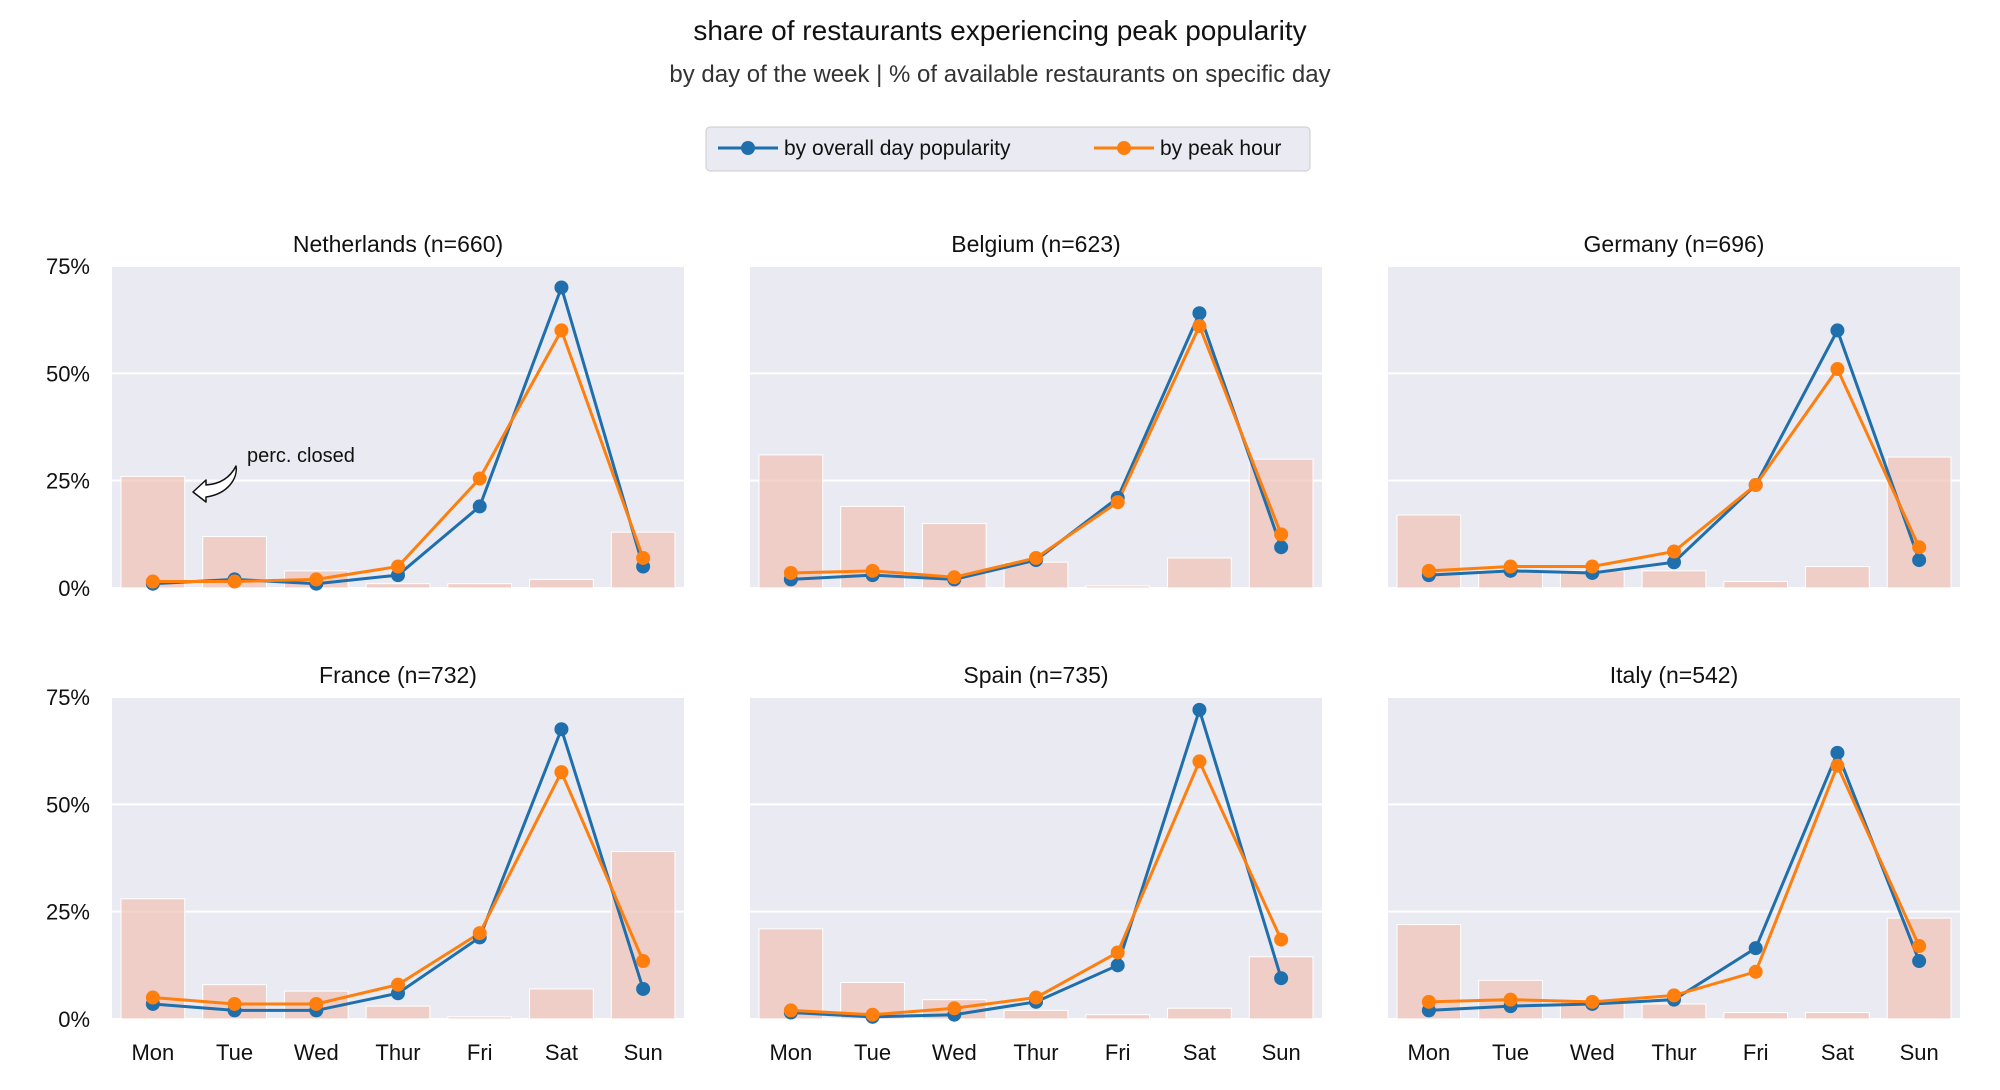 The width and height of the screenshot is (2000, 1090). I want to click on legend: by overall day popularity by peak hour, so click(1008, 149).